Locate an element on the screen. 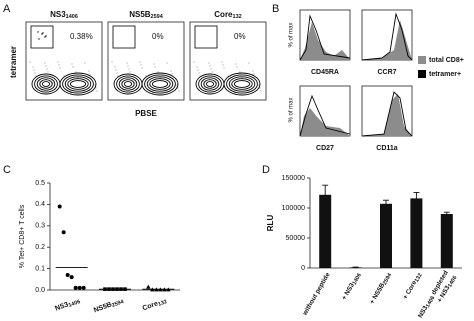  text-part: + NS5B is located at coordinates (378, 294).